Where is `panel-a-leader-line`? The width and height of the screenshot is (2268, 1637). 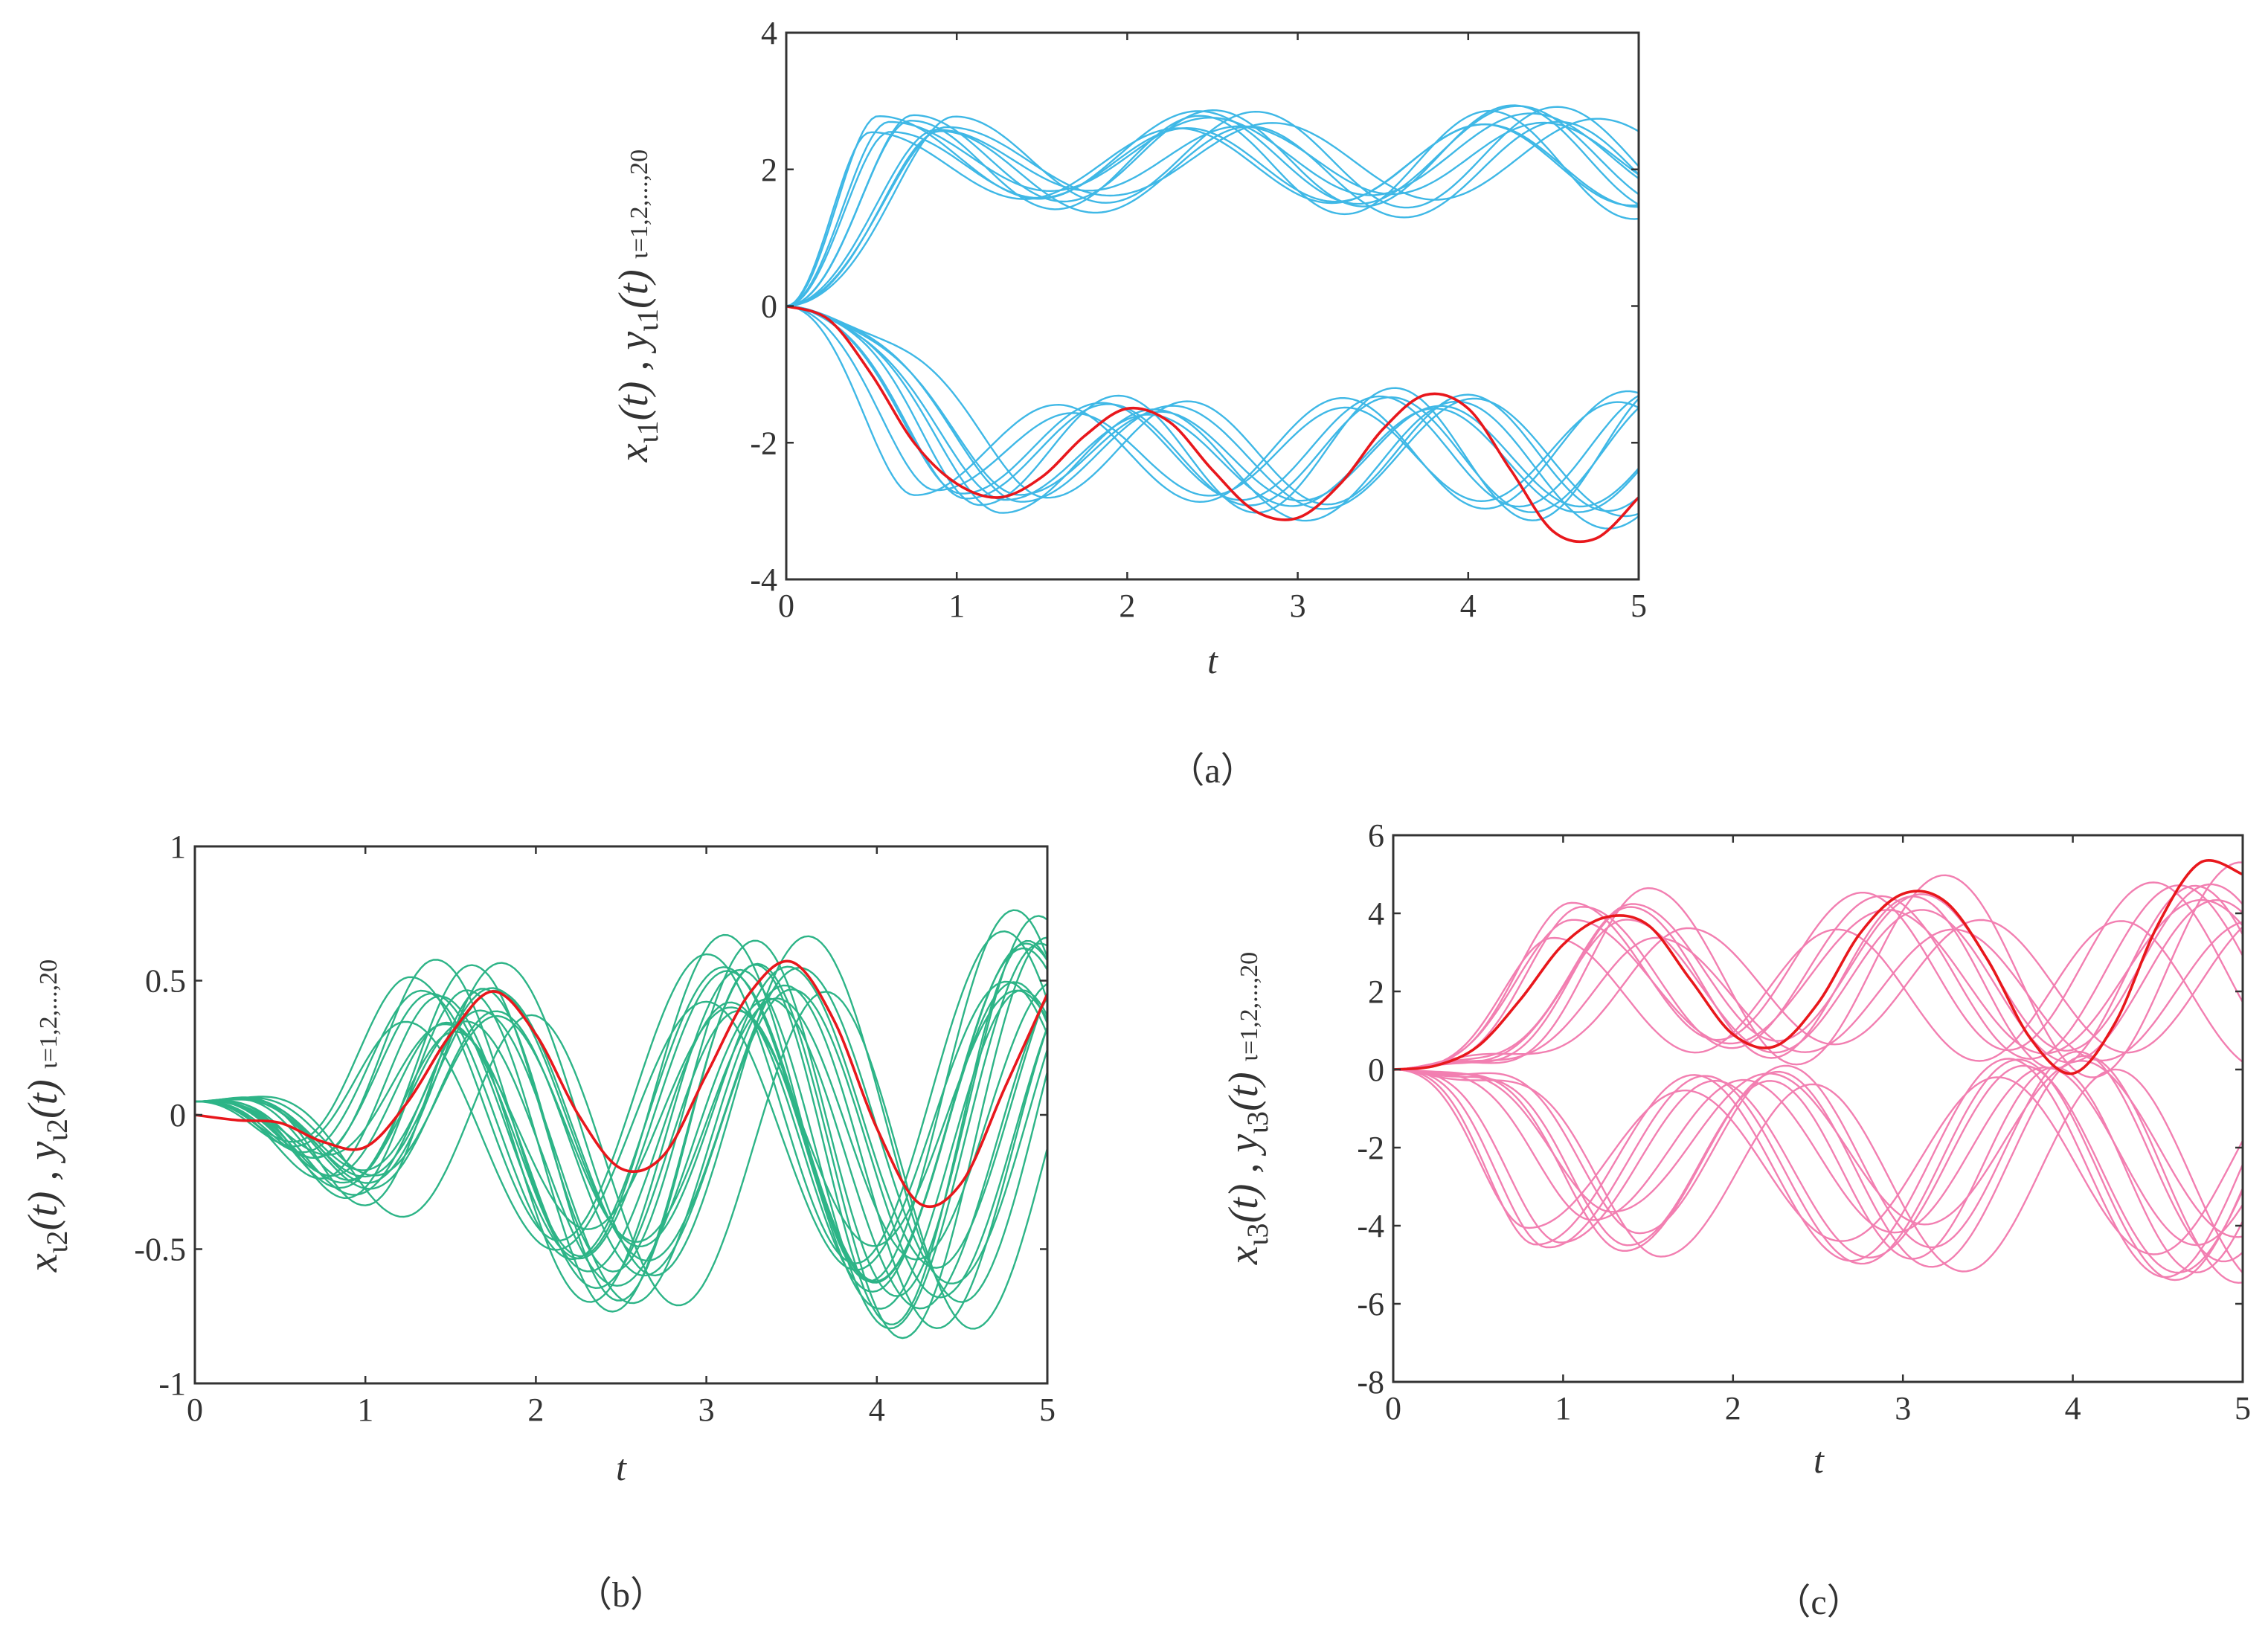
panel-a-leader-line is located at coordinates (1213, 424).